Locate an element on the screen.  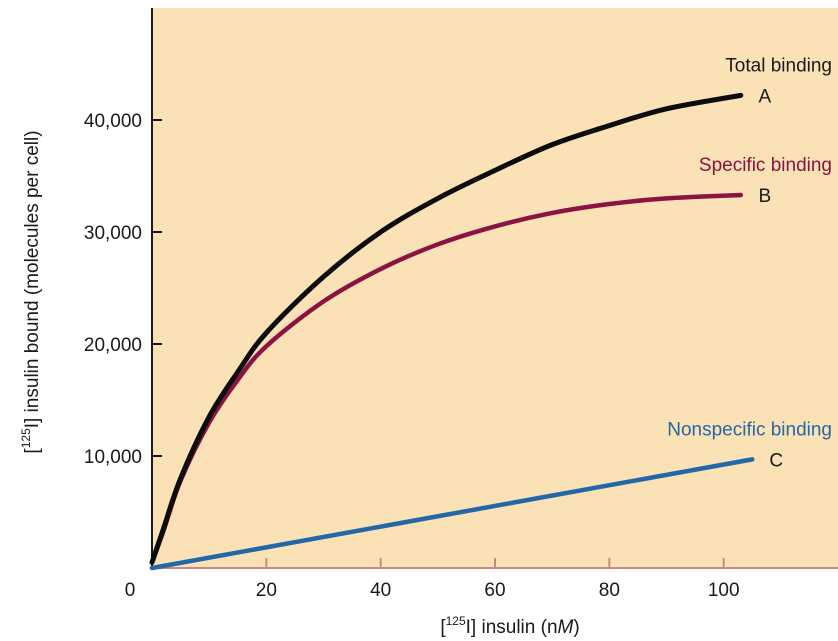
series-name-total-binding: Total binding is located at coordinates (778, 65).